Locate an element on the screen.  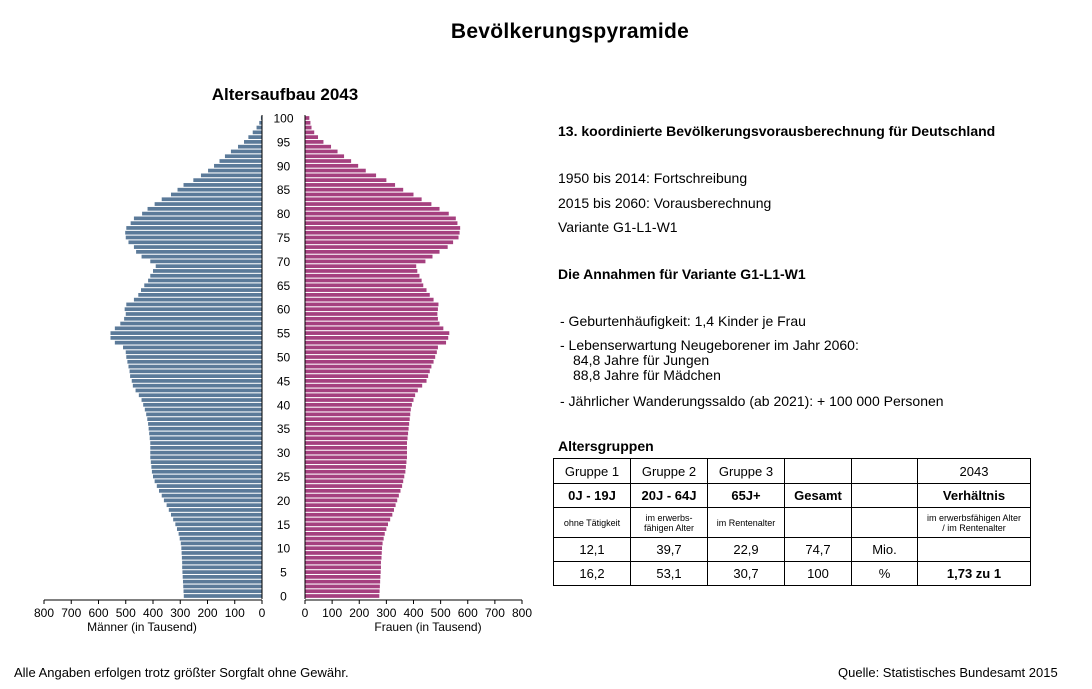
table-cell: im Rentenalter is located at coordinates (746, 522).